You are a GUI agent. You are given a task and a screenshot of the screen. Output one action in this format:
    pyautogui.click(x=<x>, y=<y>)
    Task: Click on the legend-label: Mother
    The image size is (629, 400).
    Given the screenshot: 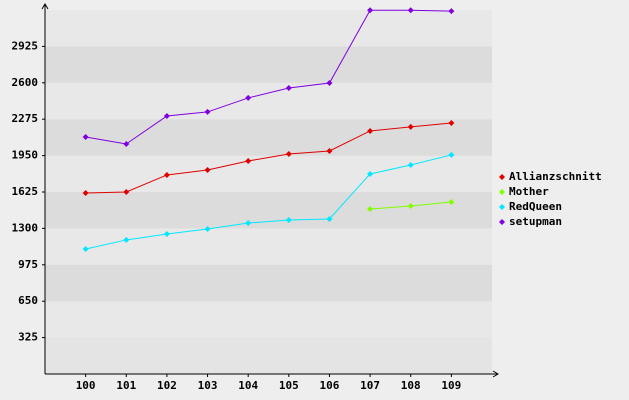 What is the action you would take?
    pyautogui.click(x=529, y=191)
    